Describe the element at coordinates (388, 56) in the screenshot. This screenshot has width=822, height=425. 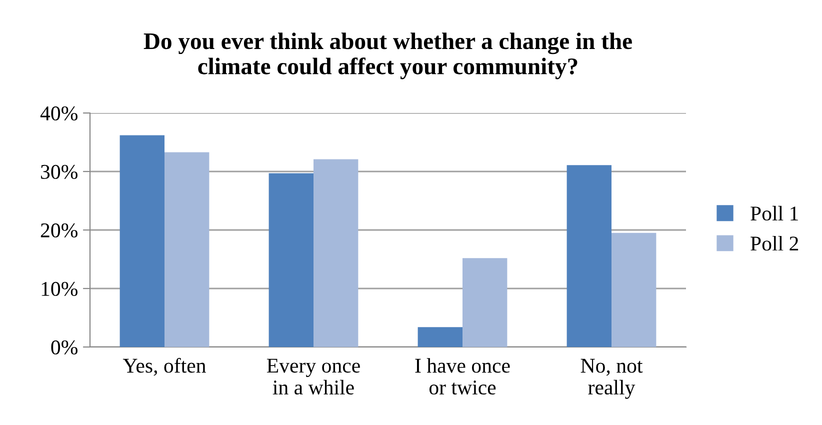
I see `chart-title: Do you ever think about whether a change in the climate could affect your community?` at that location.